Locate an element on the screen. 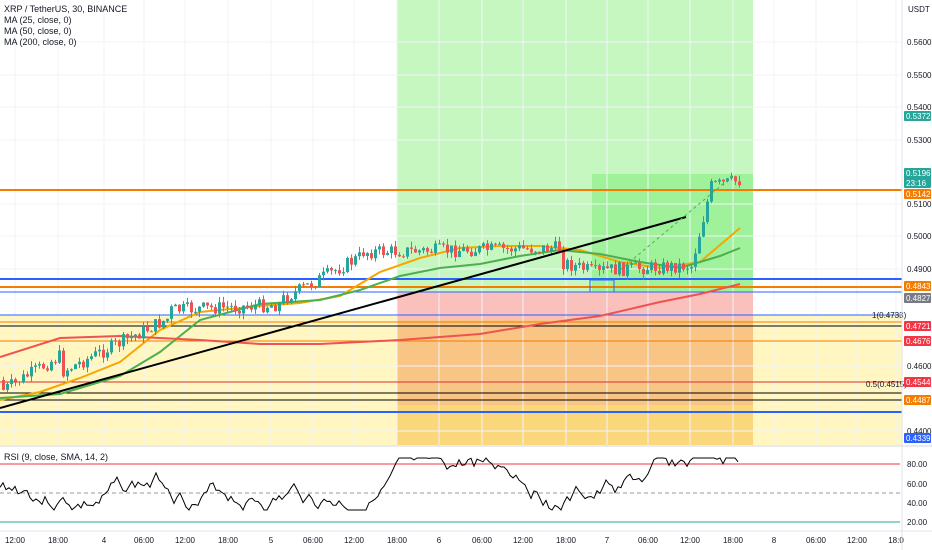 The image size is (932, 550). price-tick: 0.5300 is located at coordinates (919, 140).